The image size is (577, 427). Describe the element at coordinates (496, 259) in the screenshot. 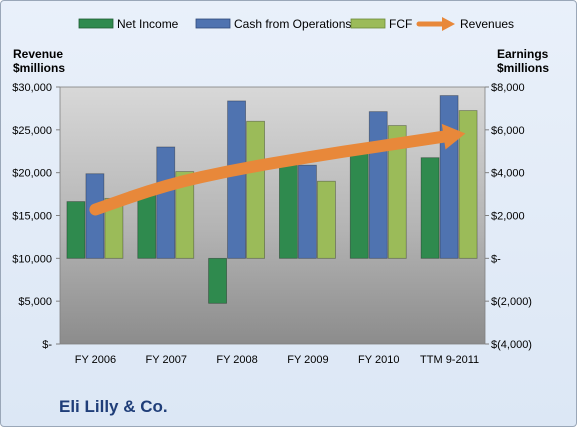

I see `right-axis-tick-label: $-` at that location.